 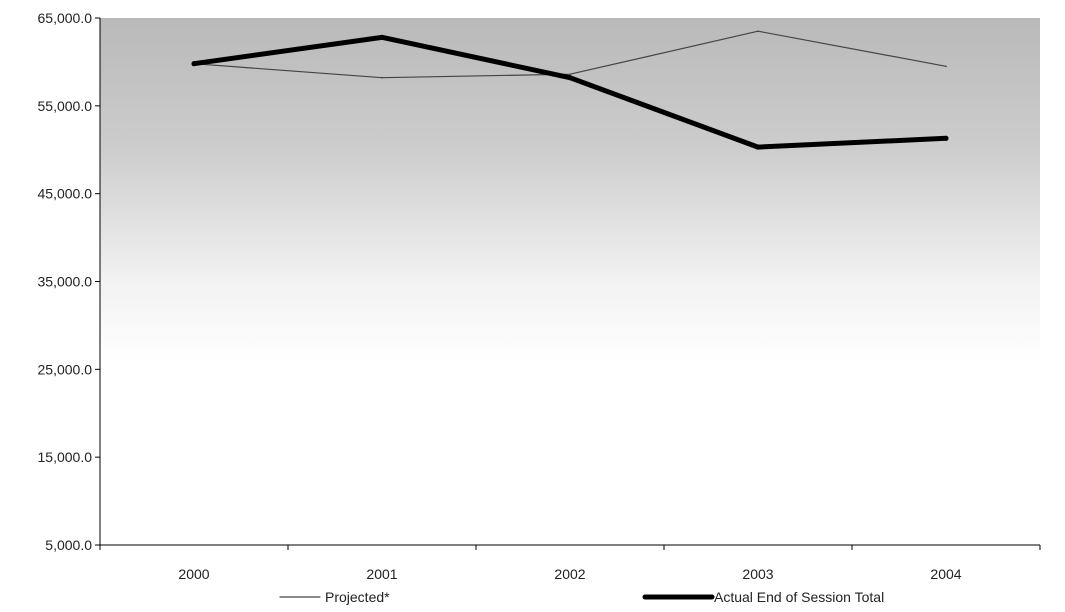 I want to click on x-tick-label: 2004, so click(x=945, y=574).